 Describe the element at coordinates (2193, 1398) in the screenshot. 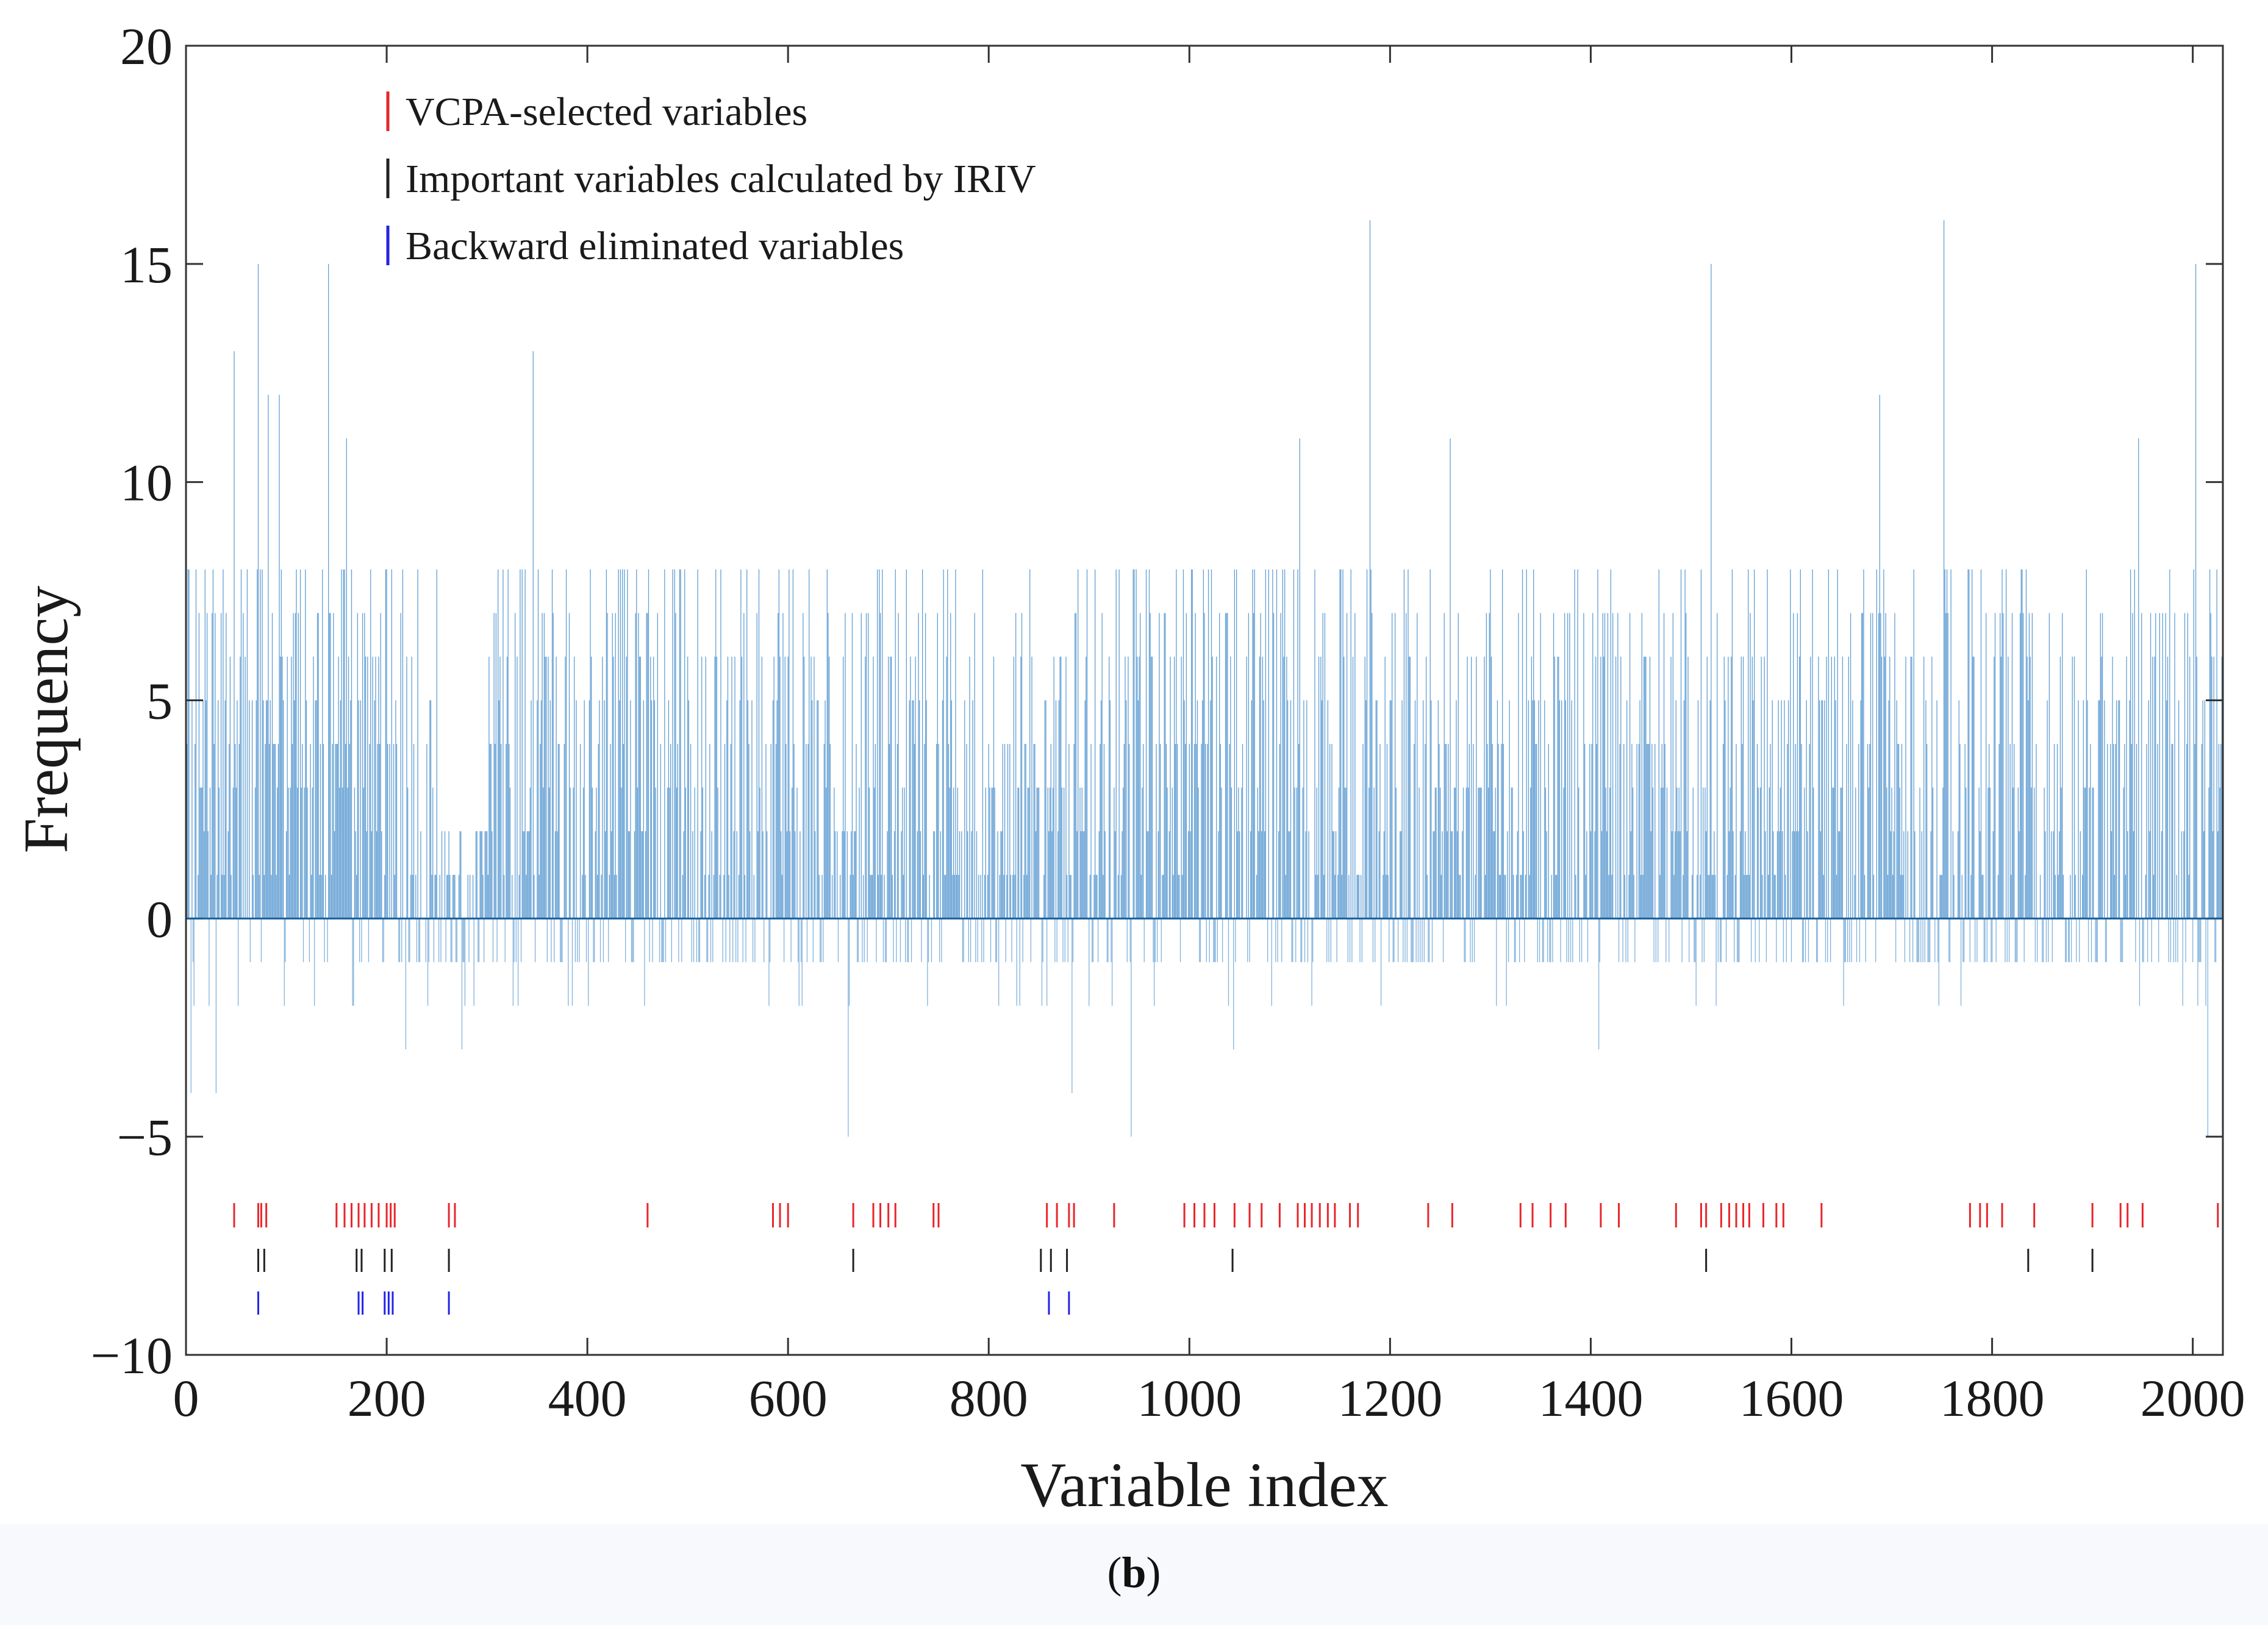

I see `x-tick-label: 2000` at that location.